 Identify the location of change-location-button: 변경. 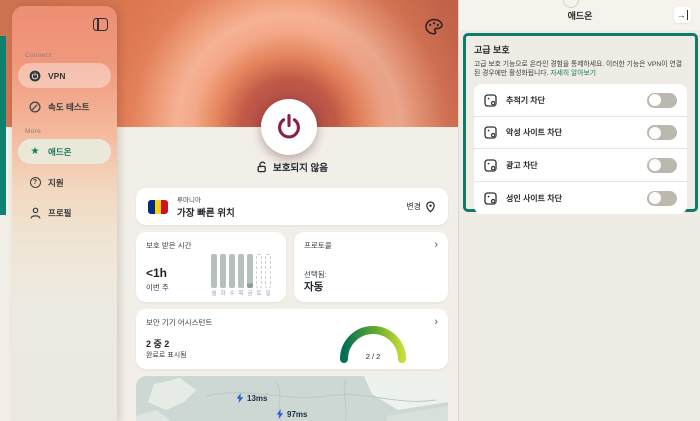
(421, 206).